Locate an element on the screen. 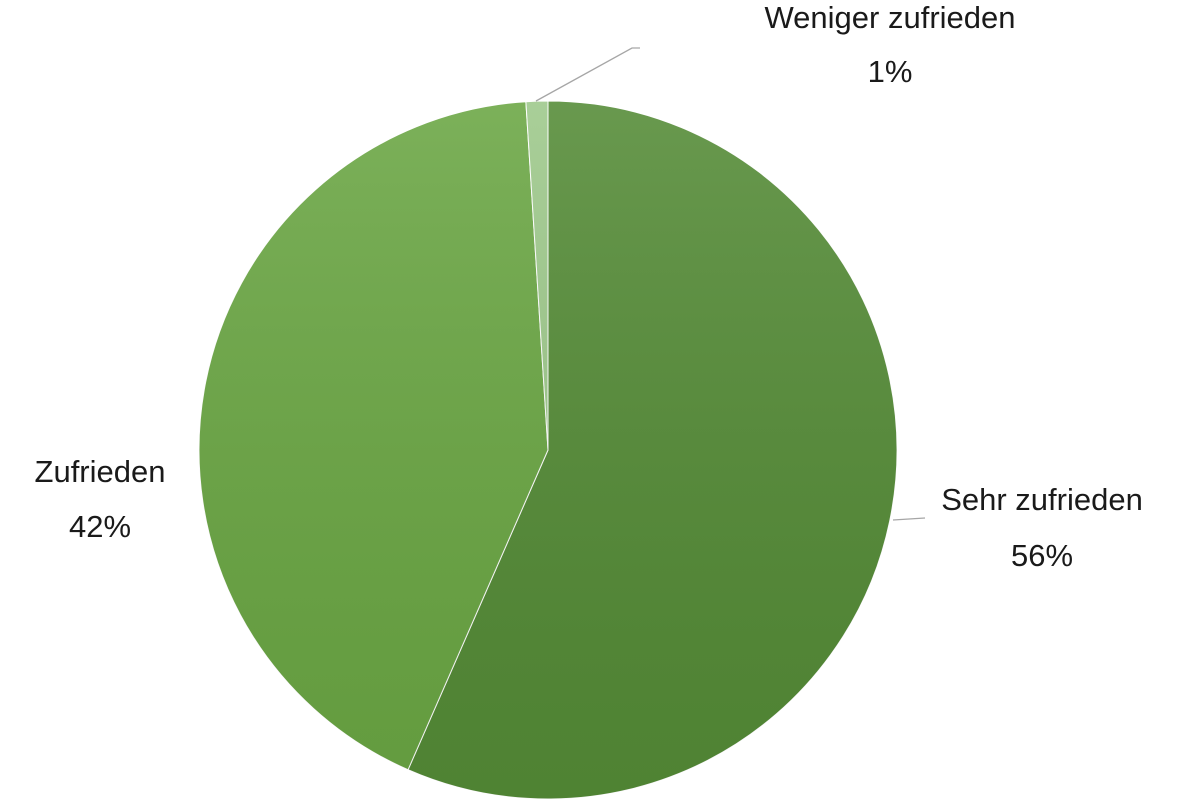 Image resolution: width=1184 pixels, height=802 pixels. category-label: Weniger zufrieden is located at coordinates (889, 17).